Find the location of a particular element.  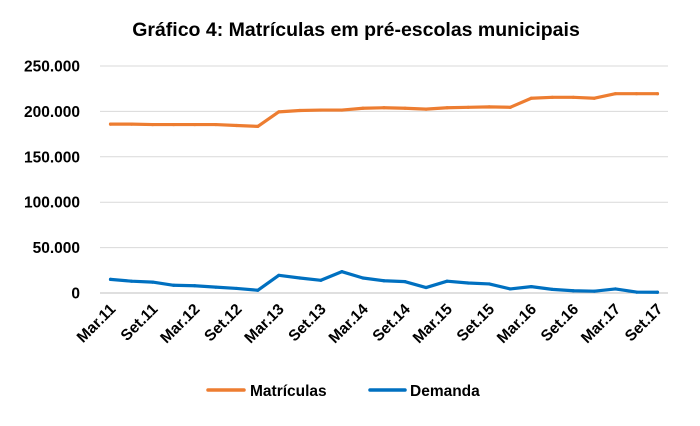

x-tick-label: Set.17 is located at coordinates (644, 323).